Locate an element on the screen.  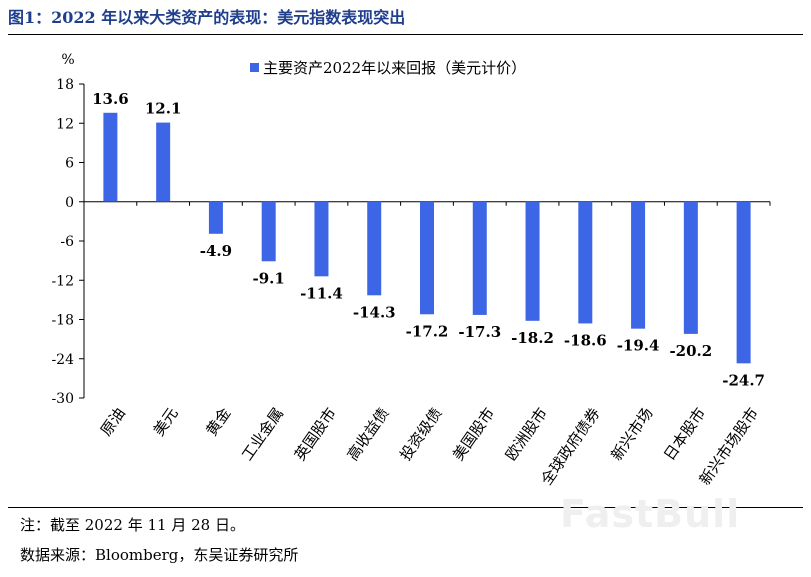
x-category-label: 原油 is located at coordinates (113, 421).